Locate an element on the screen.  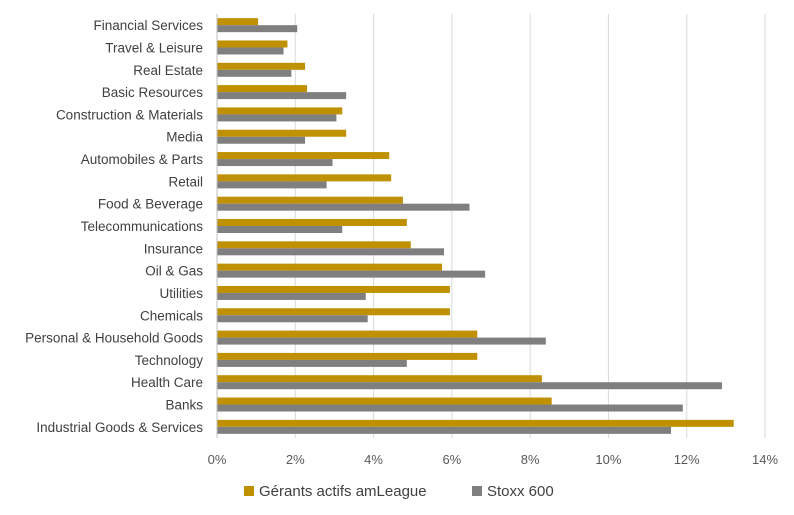
category-label: Health Care is located at coordinates (167, 382).